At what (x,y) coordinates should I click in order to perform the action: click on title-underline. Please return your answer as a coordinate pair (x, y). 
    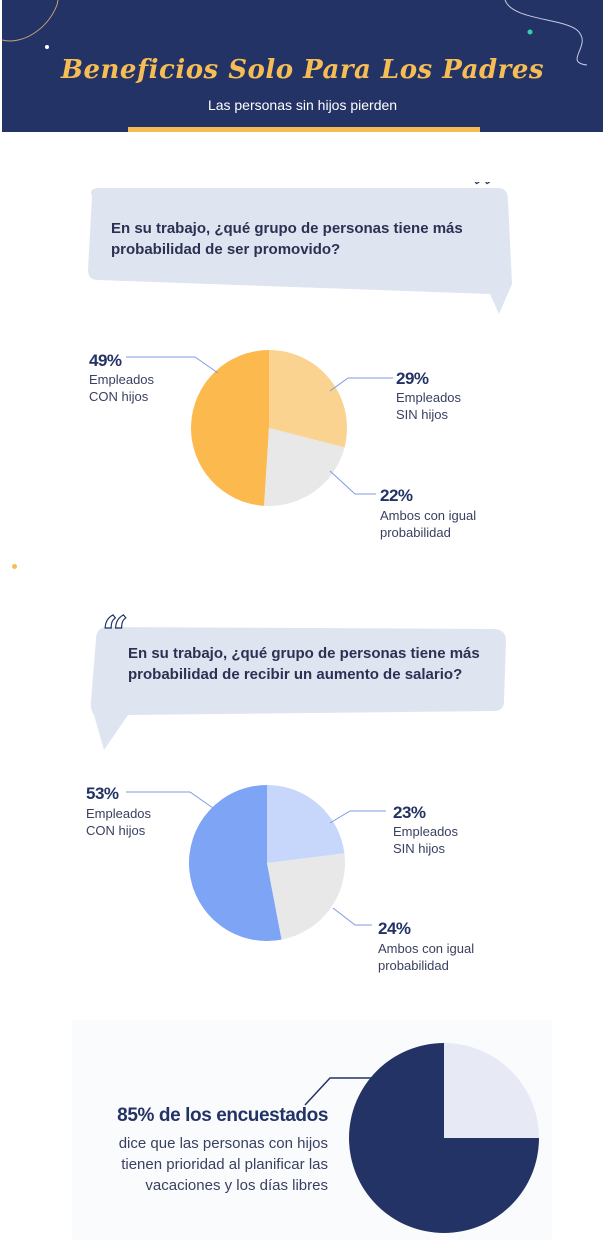
    Looking at the image, I should click on (304, 129).